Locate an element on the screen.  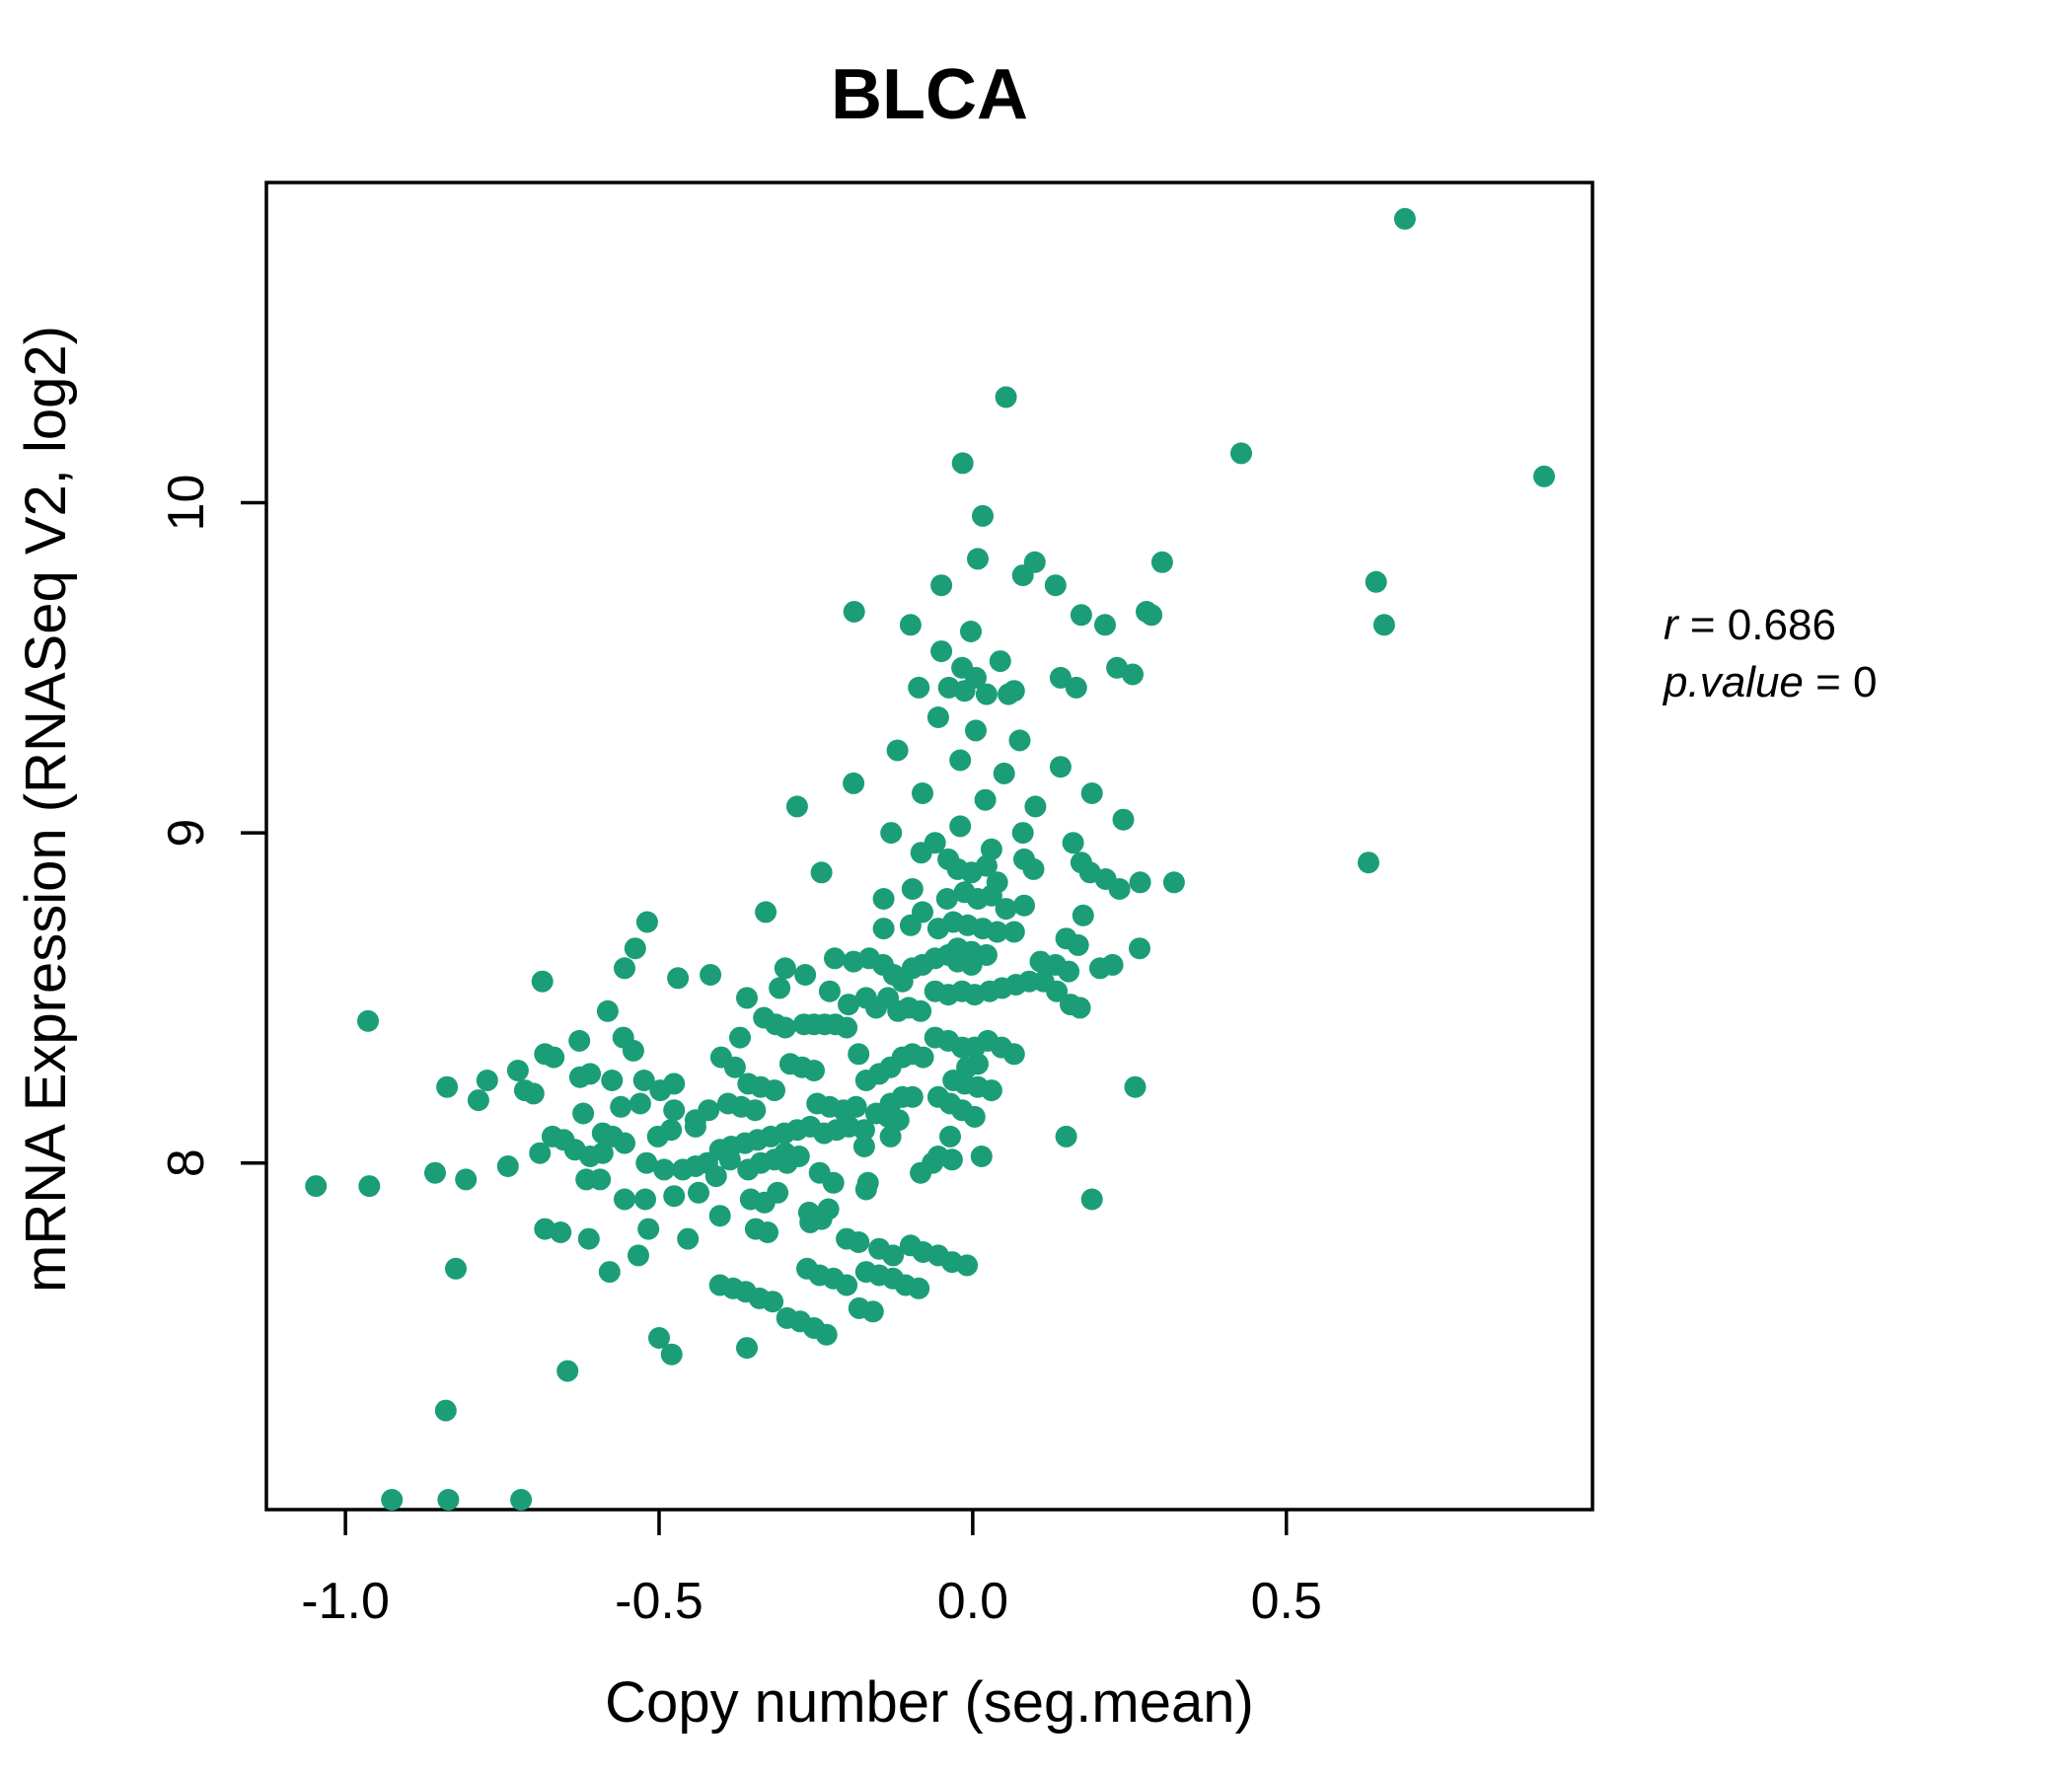
r-symbol: r is located at coordinates (1672, 625).